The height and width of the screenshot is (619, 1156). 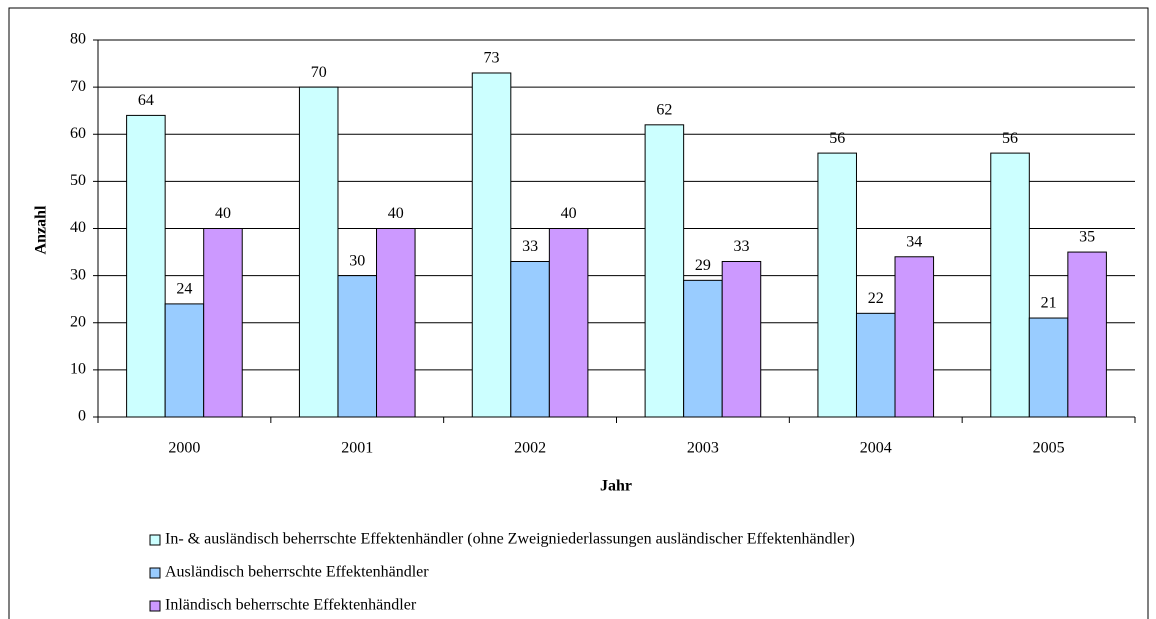 What do you see at coordinates (78, 180) in the screenshot?
I see `y-tick-label: 50` at bounding box center [78, 180].